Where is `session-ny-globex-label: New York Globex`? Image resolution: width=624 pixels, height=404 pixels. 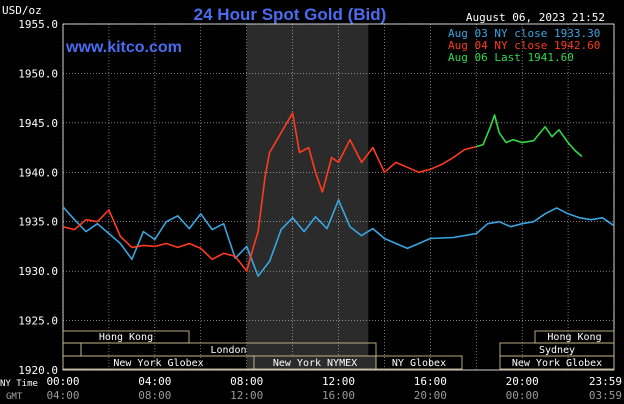 session-ny-globex-label: New York Globex is located at coordinates (158, 363).